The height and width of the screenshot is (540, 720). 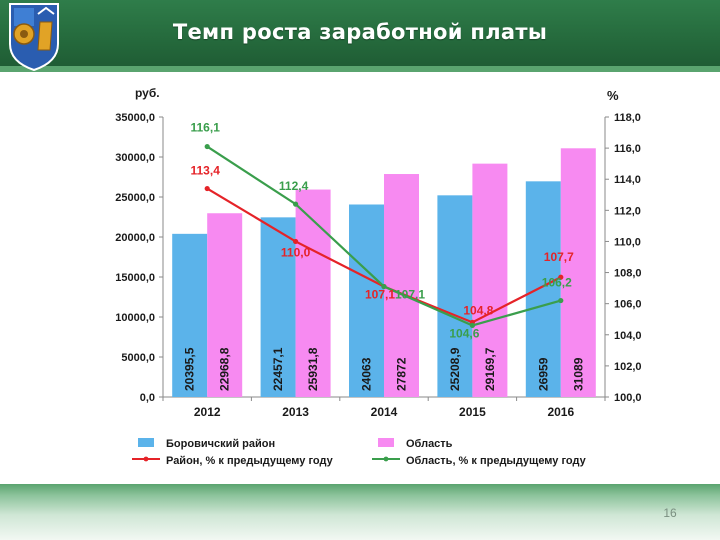 I want to click on header-stripe, so click(x=360, y=69).